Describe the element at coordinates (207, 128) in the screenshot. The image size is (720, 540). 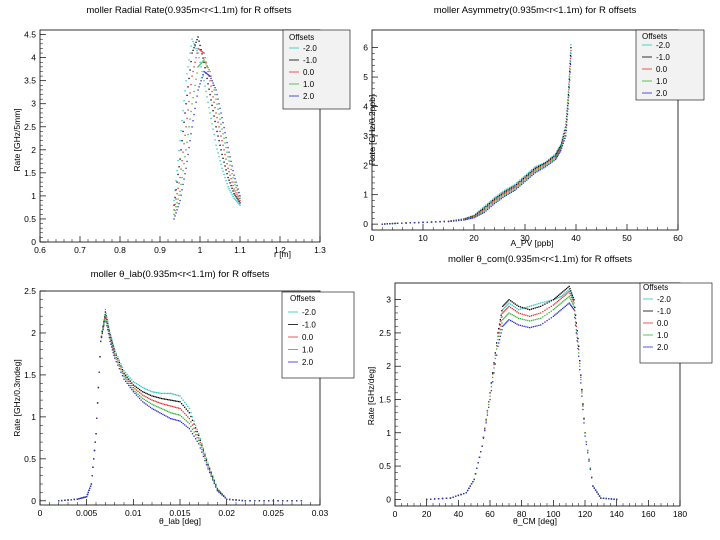
I see `marks-radial` at that location.